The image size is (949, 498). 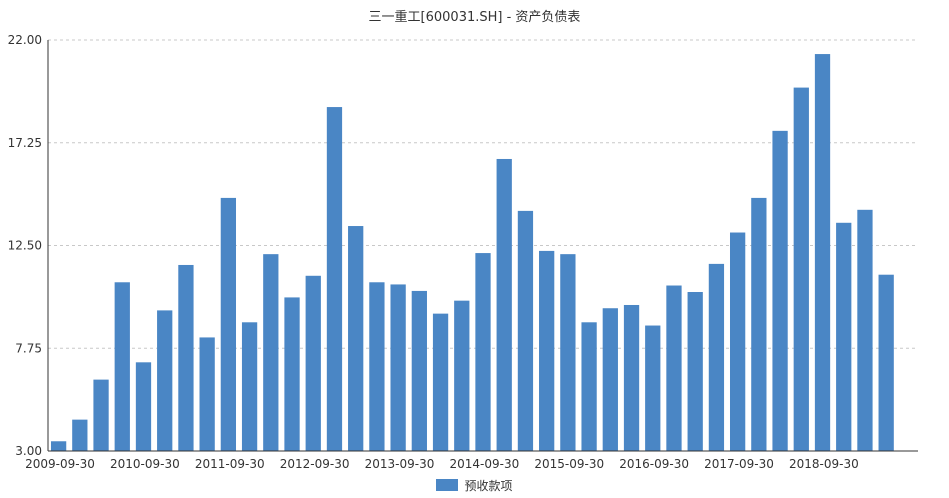 I want to click on x-tick-label: 2018-09-30, so click(x=824, y=464).